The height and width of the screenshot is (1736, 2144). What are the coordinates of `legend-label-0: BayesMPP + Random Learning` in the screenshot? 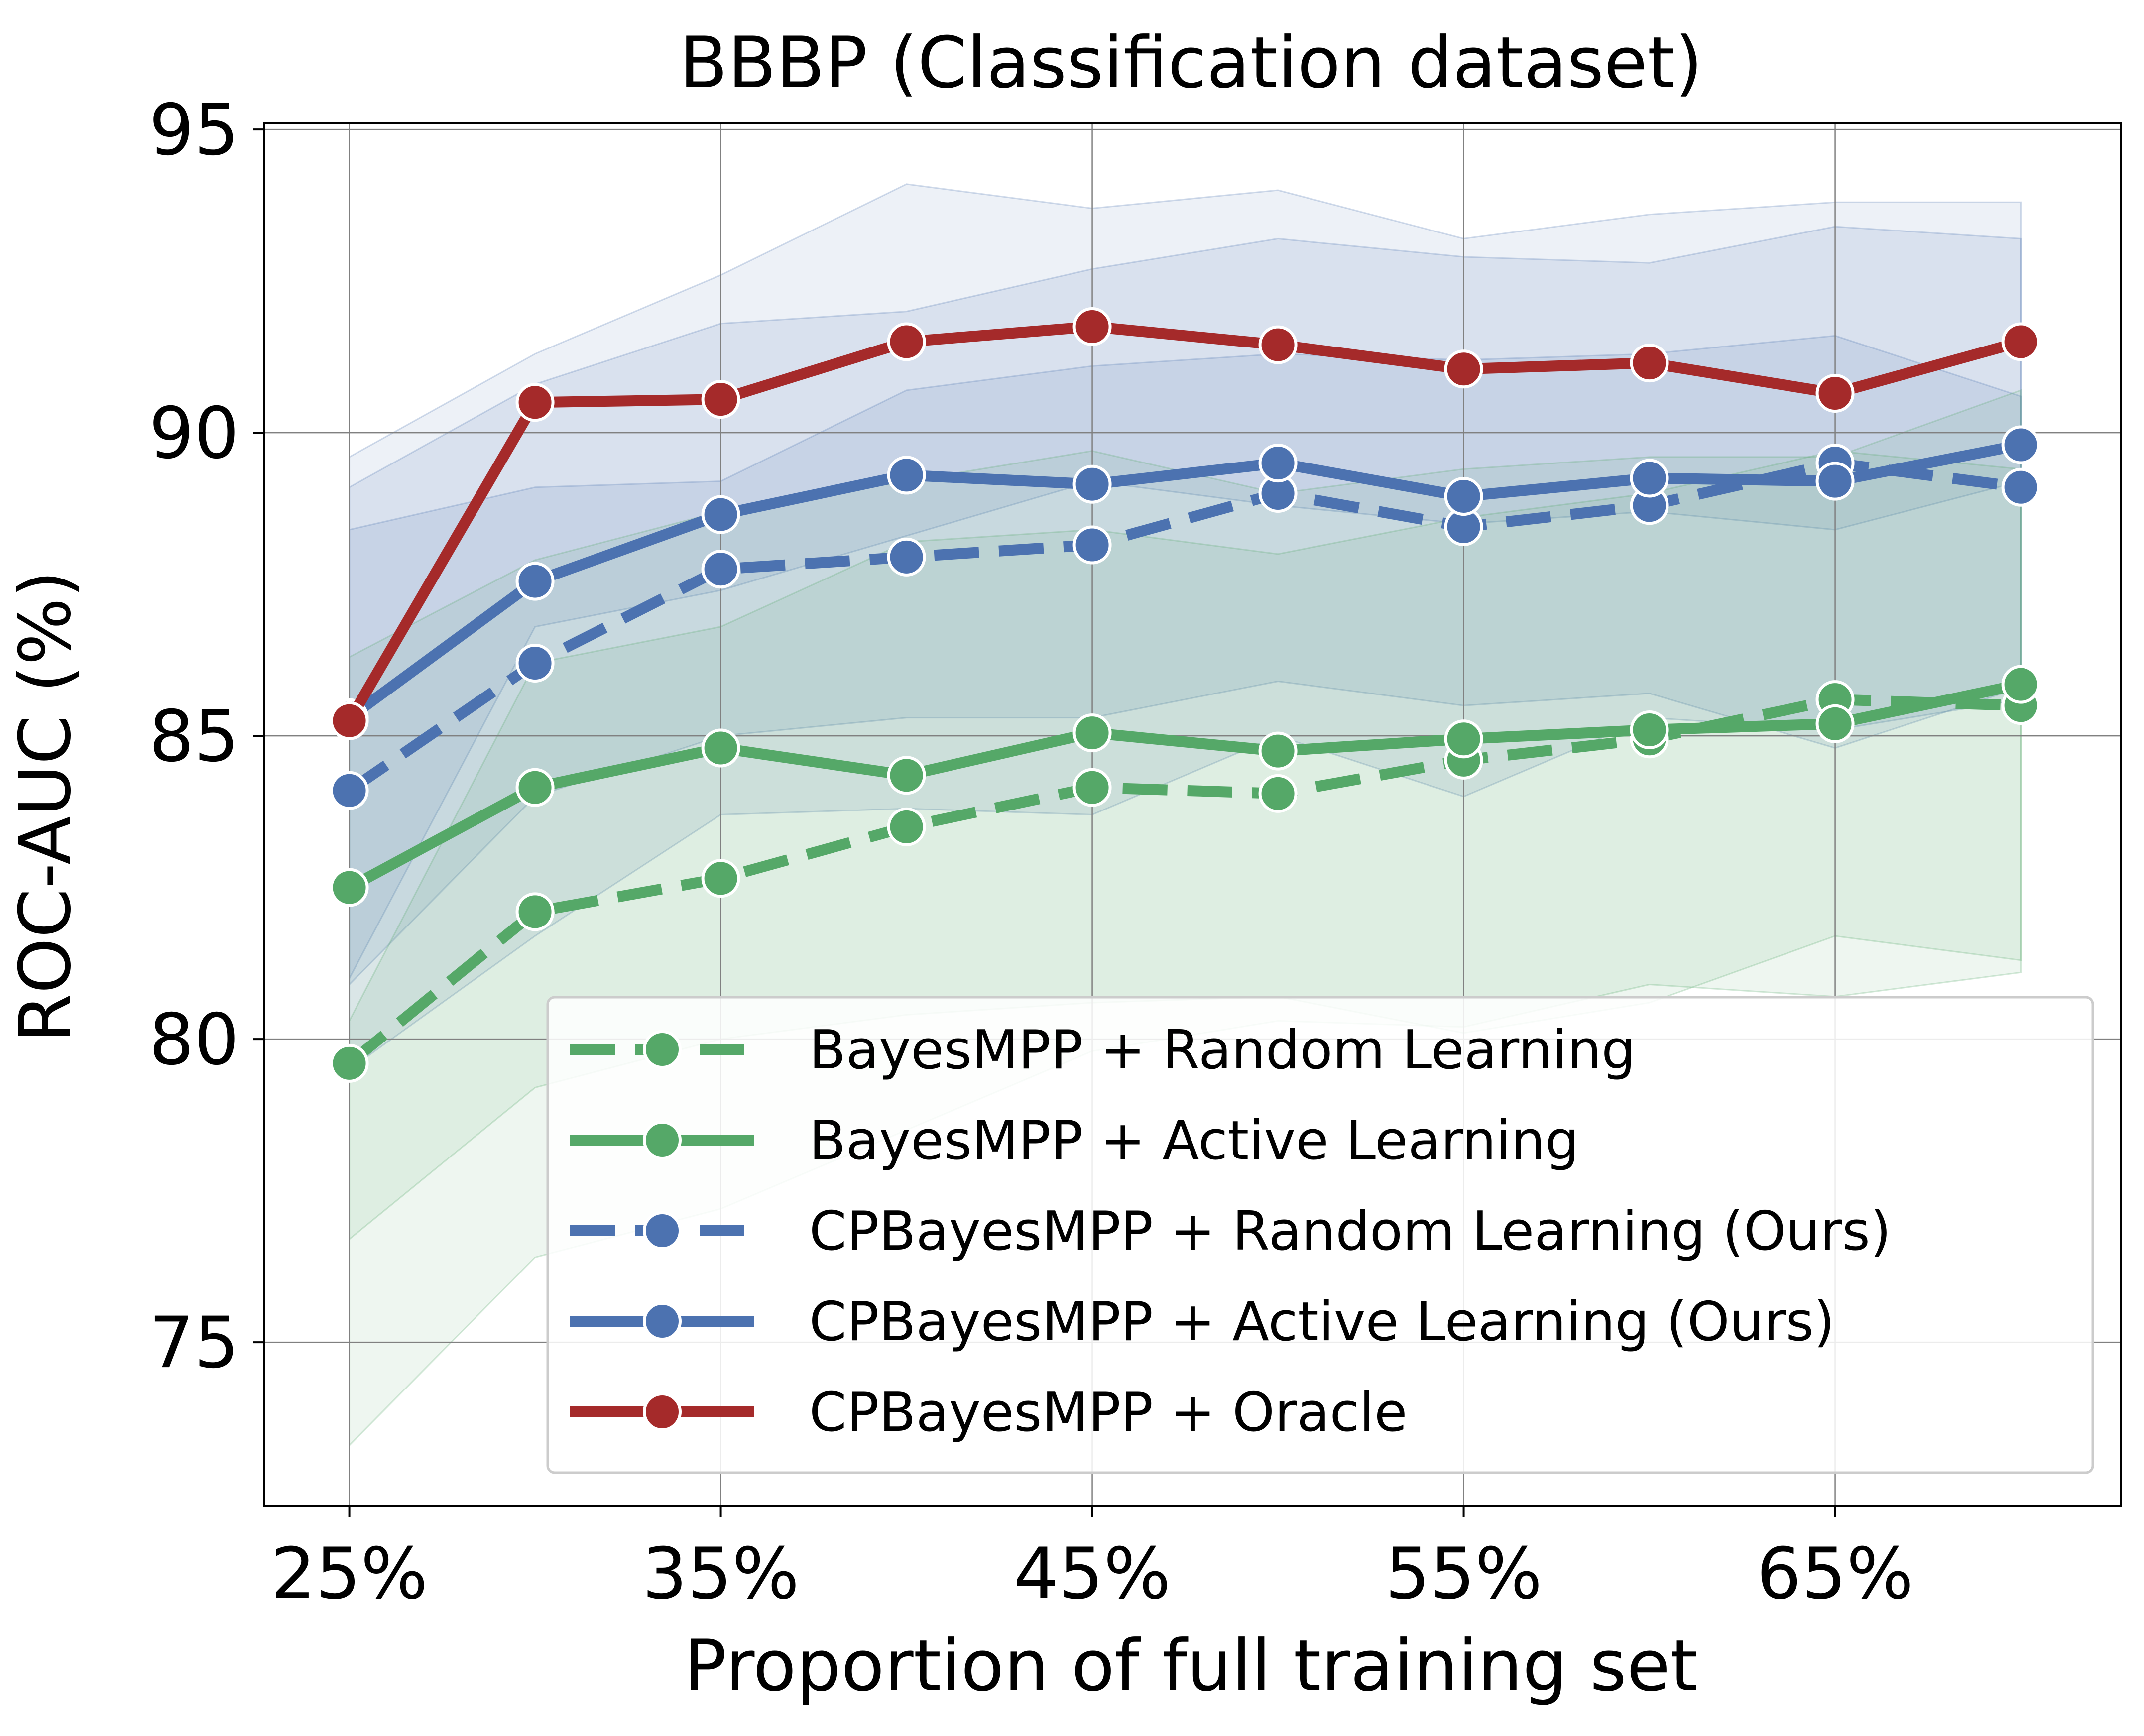 It's located at (1222, 1050).